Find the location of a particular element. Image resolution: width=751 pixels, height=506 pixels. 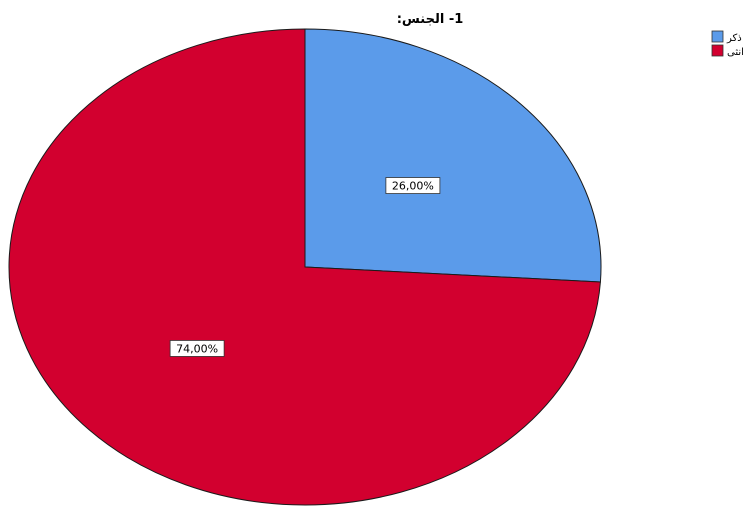

data-label-2: 74,00% is located at coordinates (197, 348).